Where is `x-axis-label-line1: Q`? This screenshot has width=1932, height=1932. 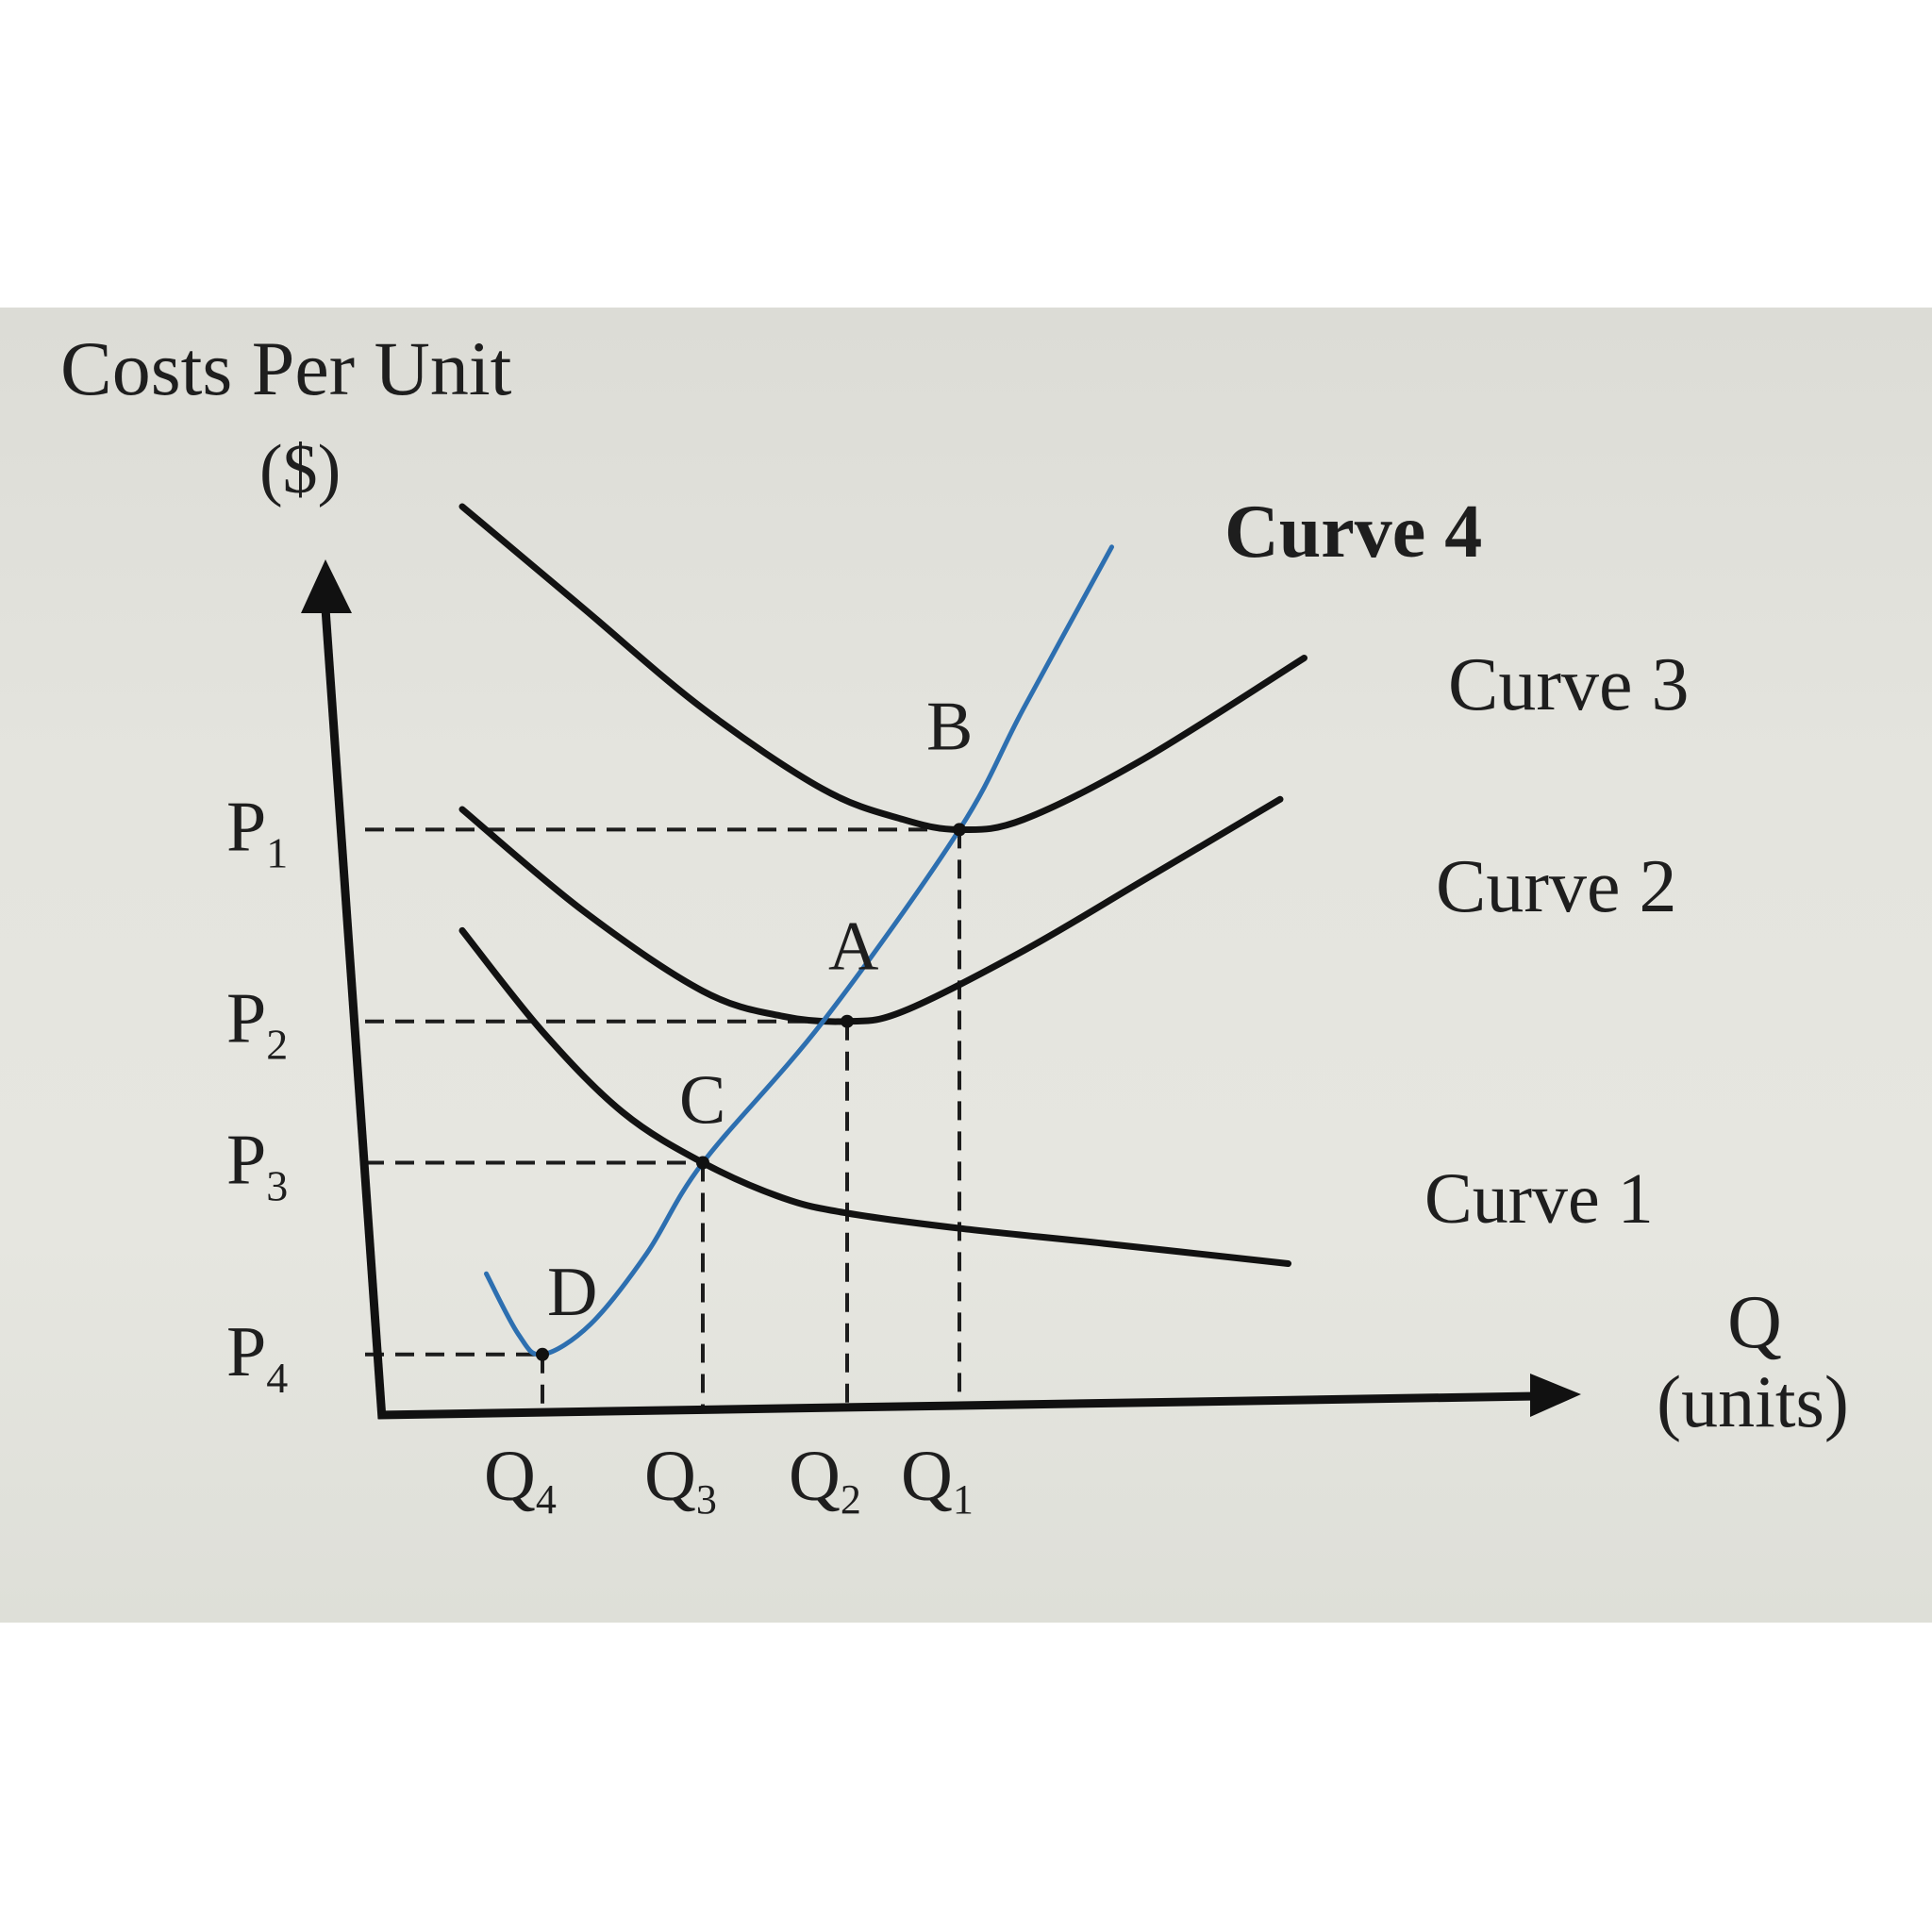 x-axis-label-line1: Q is located at coordinates (1755, 1322).